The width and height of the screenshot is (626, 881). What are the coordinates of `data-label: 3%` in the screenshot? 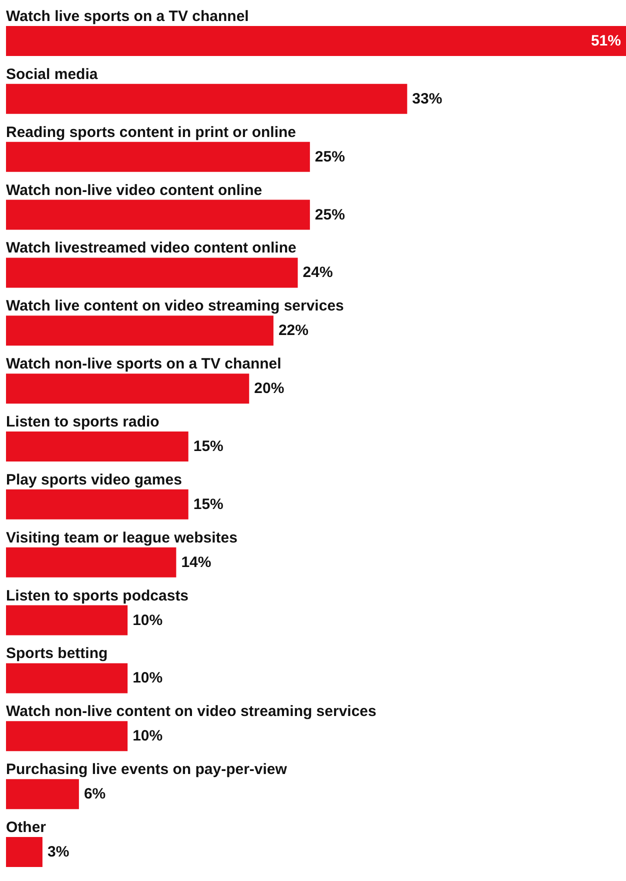 It's located at (58, 852).